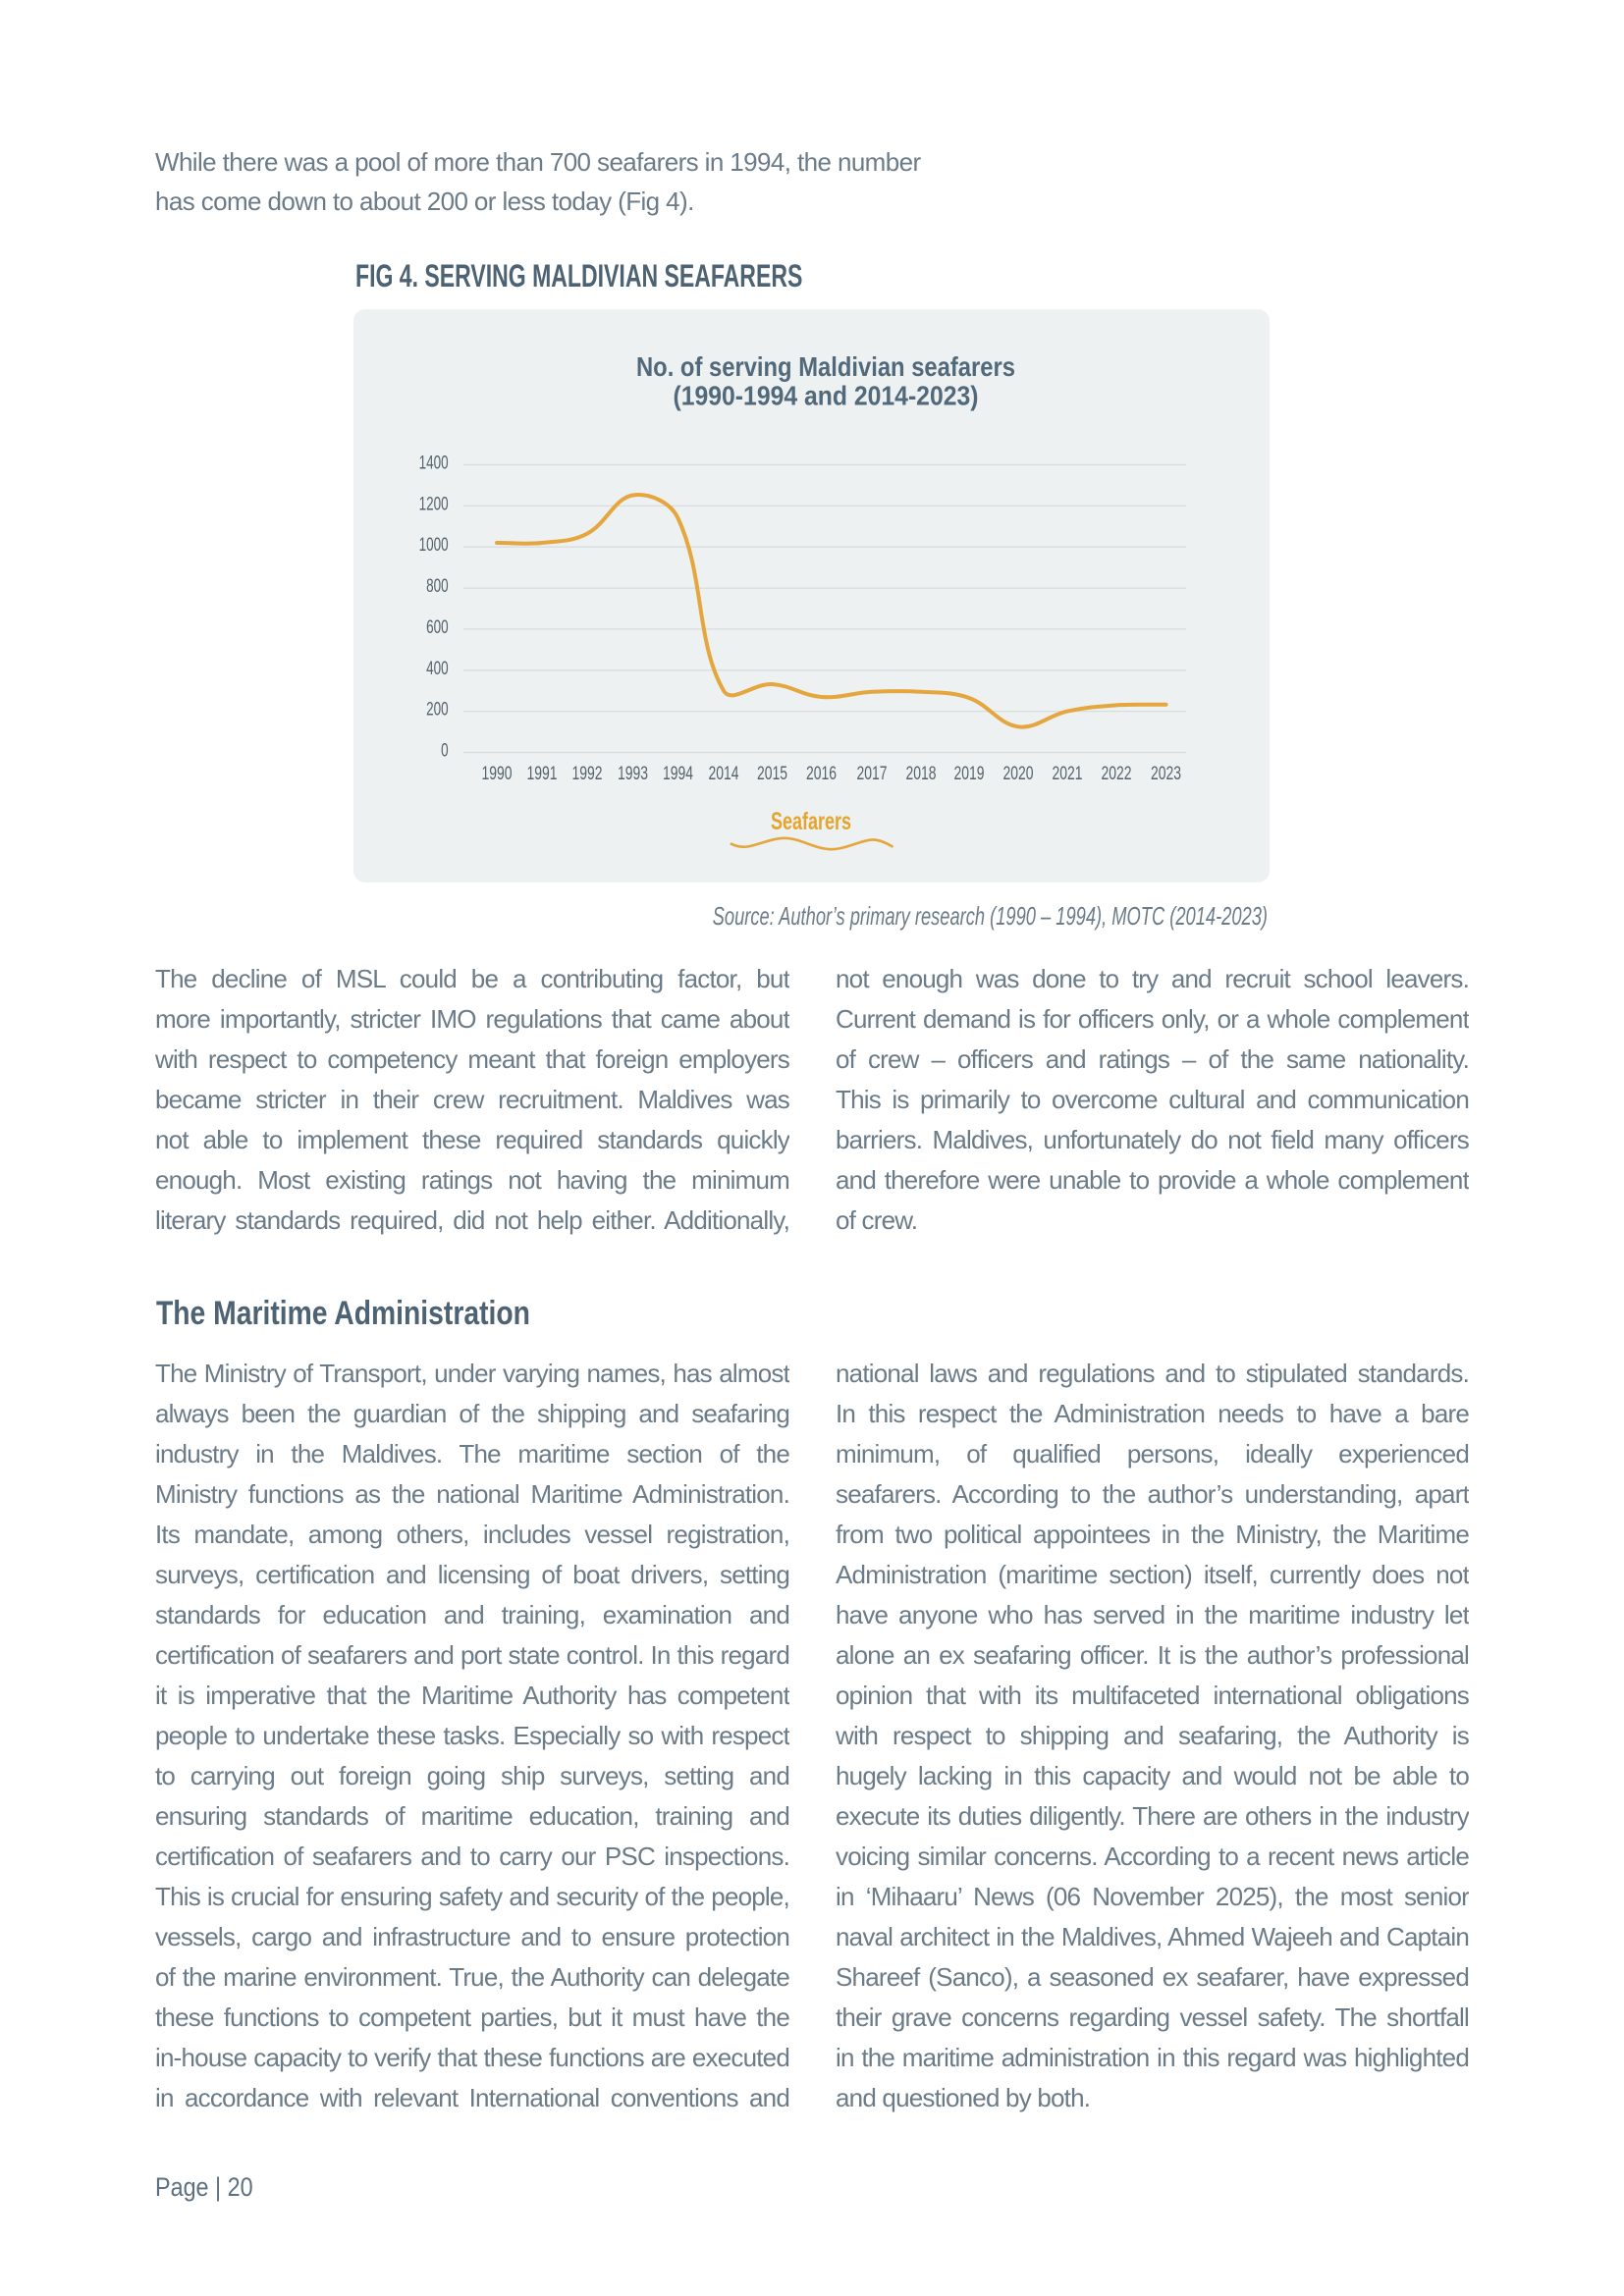 The image size is (1624, 2296). I want to click on svg-text: (1990-1994 and 2014-2023), so click(826, 395).